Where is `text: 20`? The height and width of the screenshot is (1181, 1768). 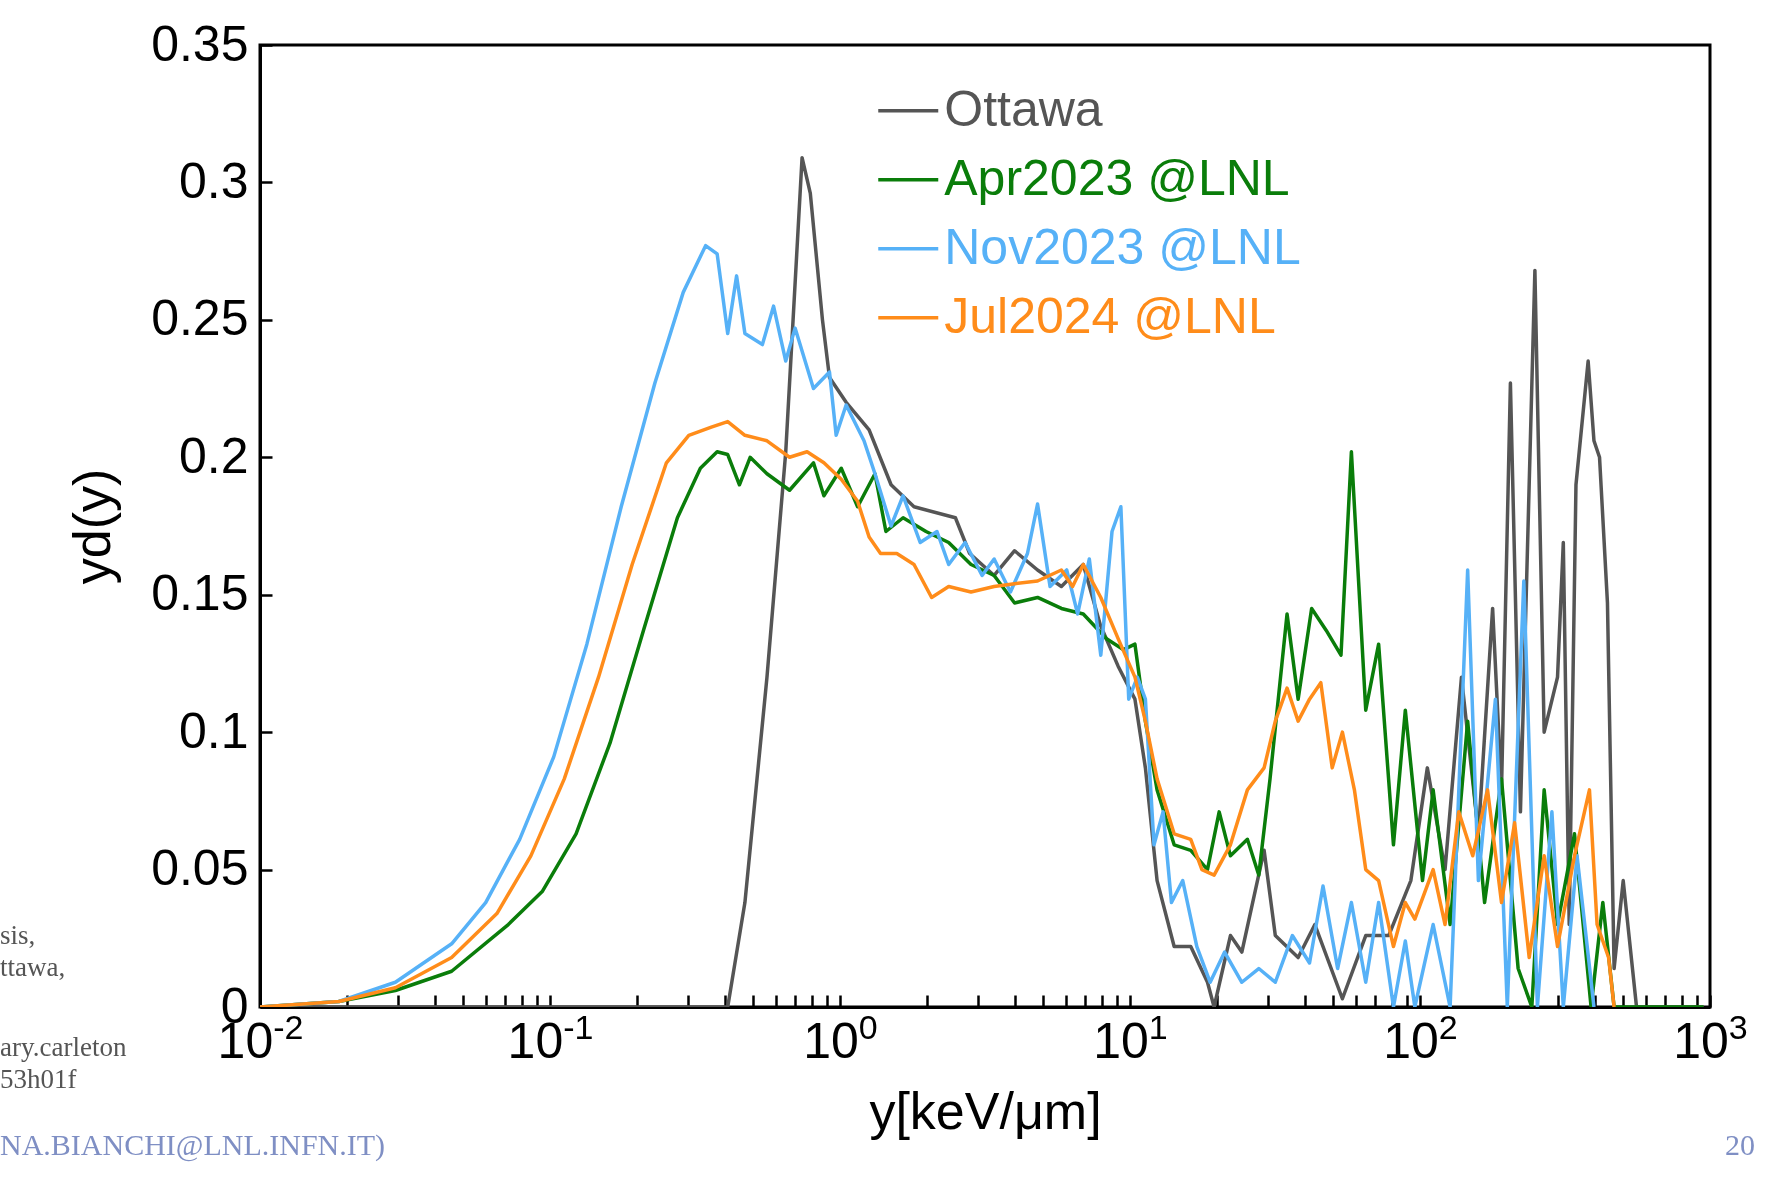 text: 20 is located at coordinates (1740, 1144).